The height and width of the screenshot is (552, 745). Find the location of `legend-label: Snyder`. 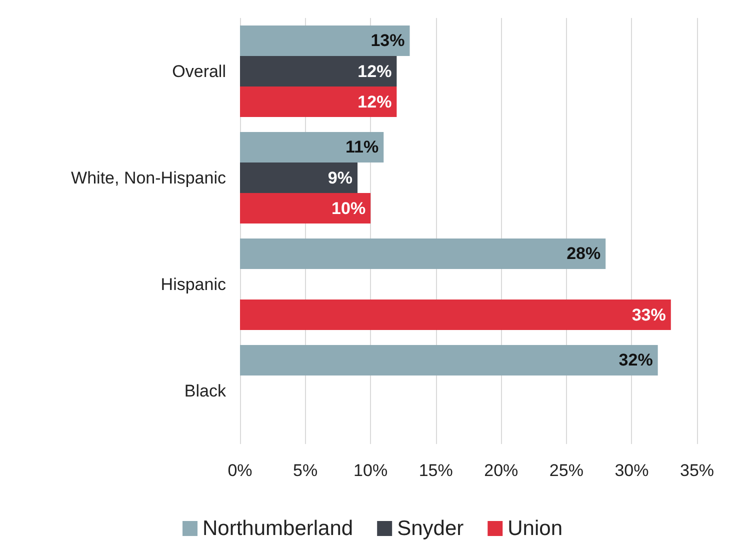

legend-label: Snyder is located at coordinates (430, 528).